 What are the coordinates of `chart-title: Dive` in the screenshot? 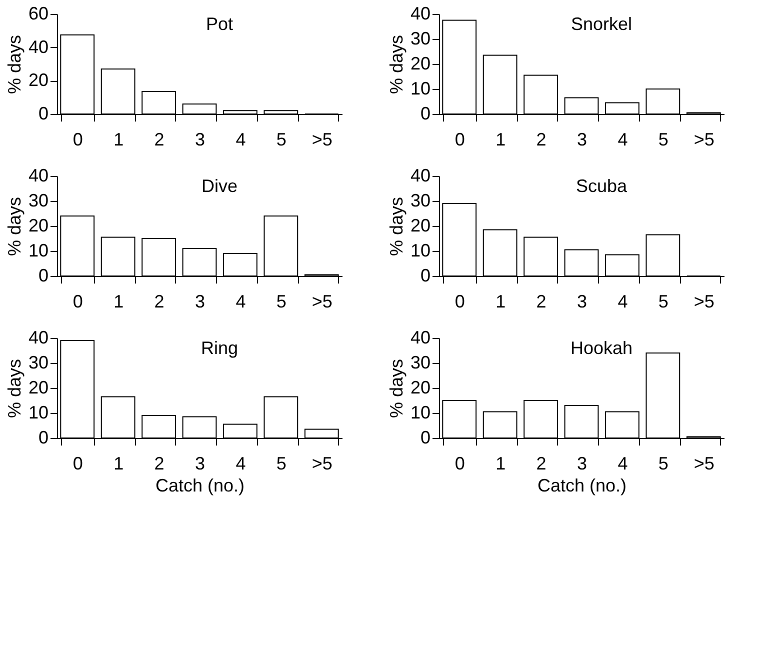 It's located at (219, 186).